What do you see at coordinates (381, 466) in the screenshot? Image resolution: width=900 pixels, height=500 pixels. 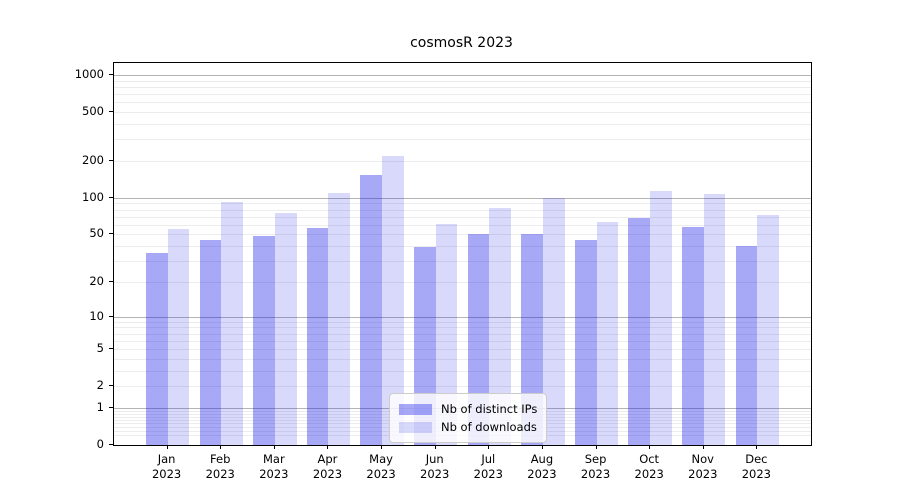 I see `x-tick-label: May 2023` at bounding box center [381, 466].